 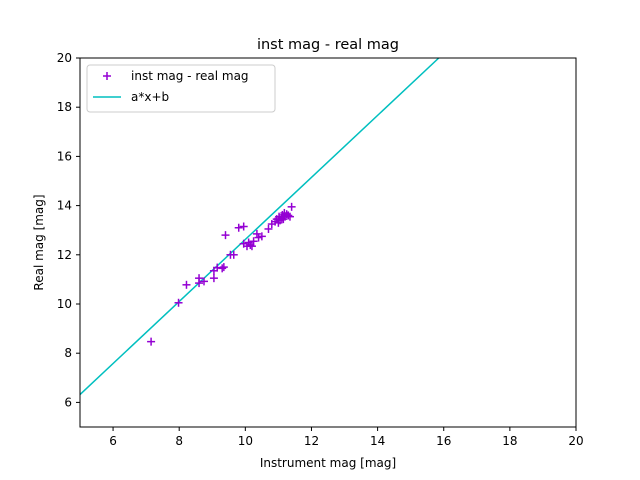 What do you see at coordinates (64, 156) in the screenshot?
I see `y-tick-label: 16` at bounding box center [64, 156].